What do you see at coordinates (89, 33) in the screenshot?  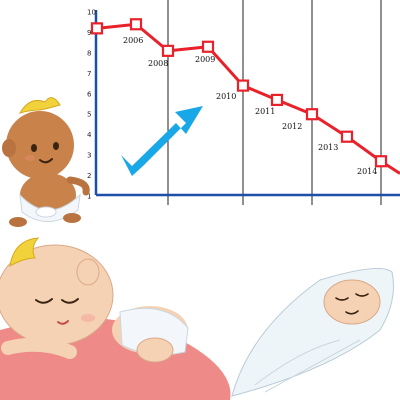 I see `y-tick-label: 9` at bounding box center [89, 33].